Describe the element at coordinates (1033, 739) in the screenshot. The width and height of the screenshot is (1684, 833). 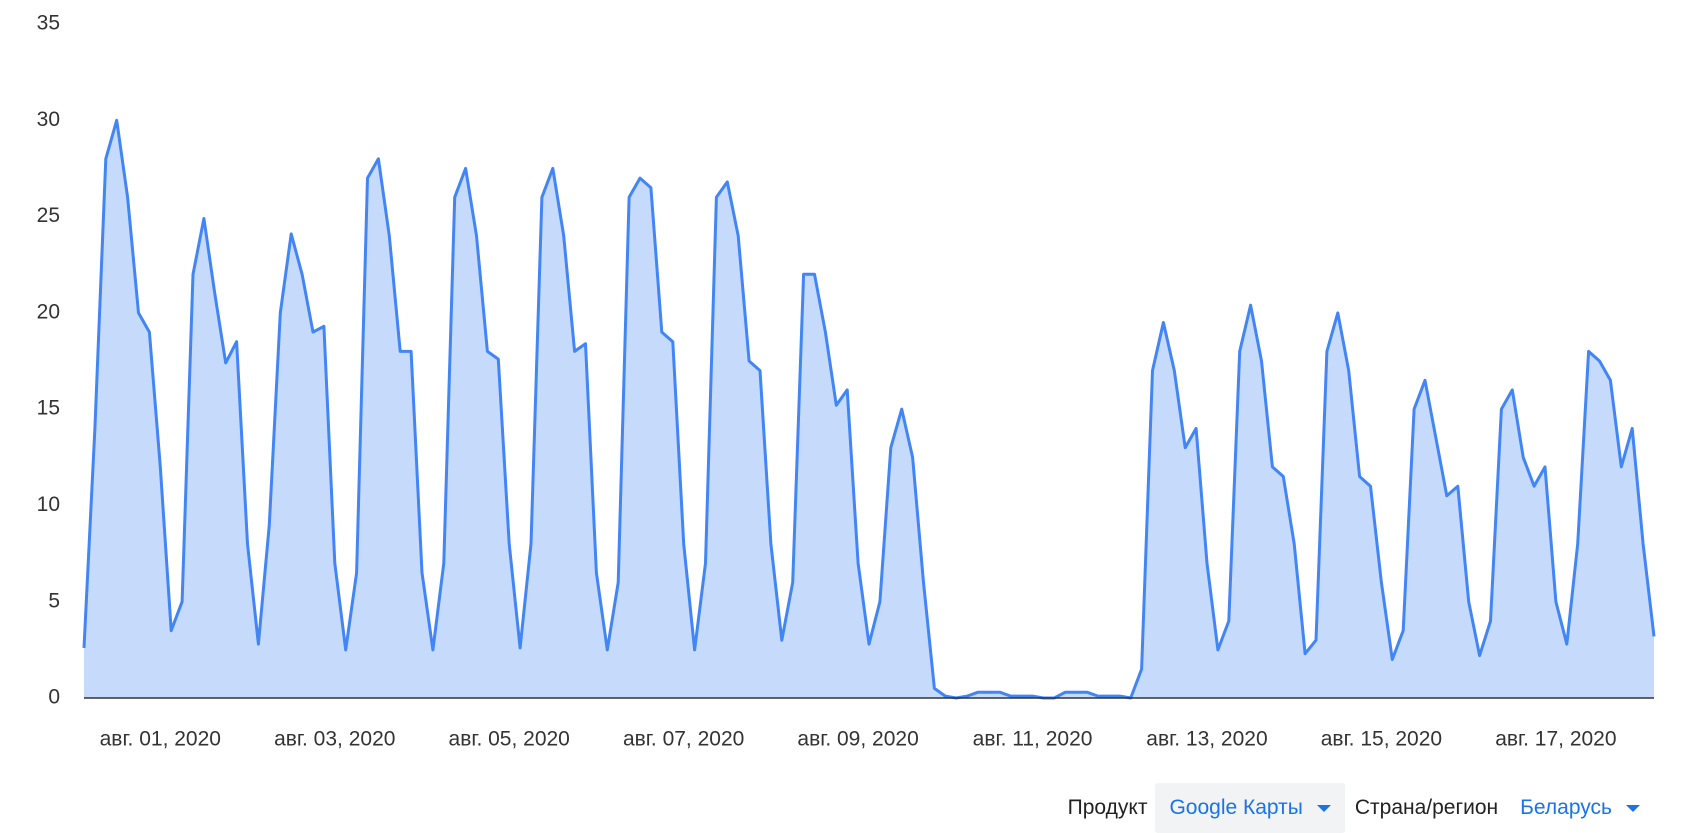
I see `x-tick-label: авг. 11, 2020` at that location.